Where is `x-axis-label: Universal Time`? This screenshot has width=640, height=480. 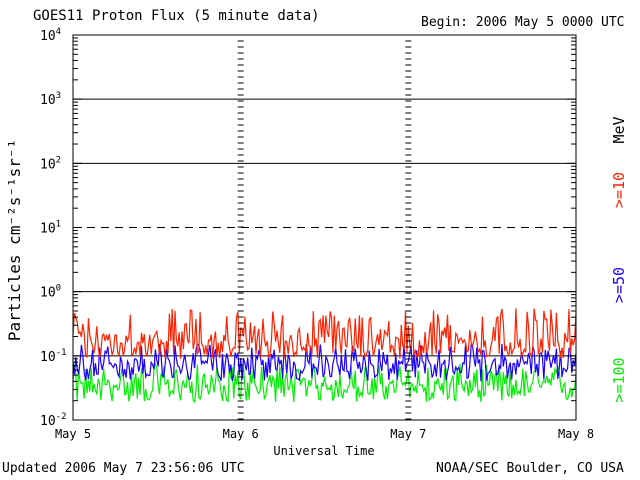 x-axis-label: Universal Time is located at coordinates (323, 451).